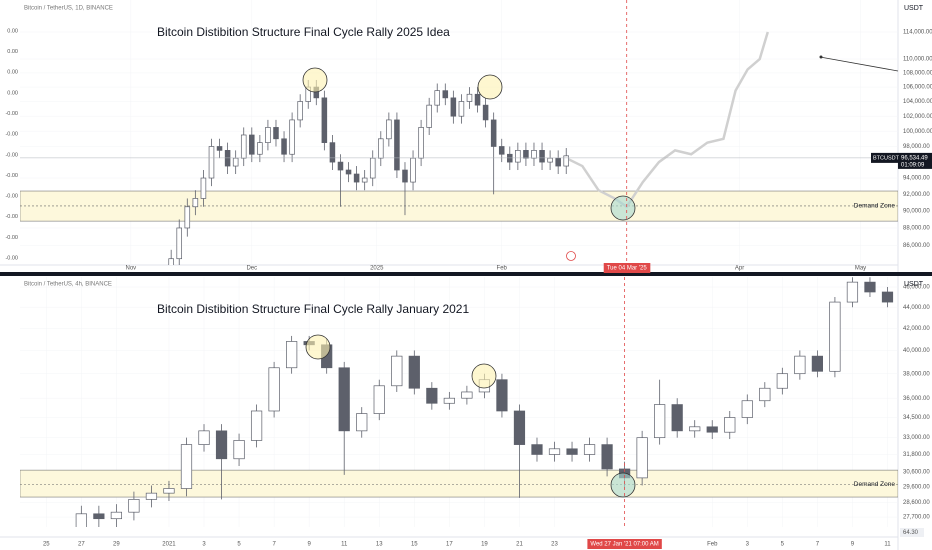 The width and height of the screenshot is (932, 550). Describe the element at coordinates (875, 484) in the screenshot. I see `demand-zone-label: Demand Zone` at that location.